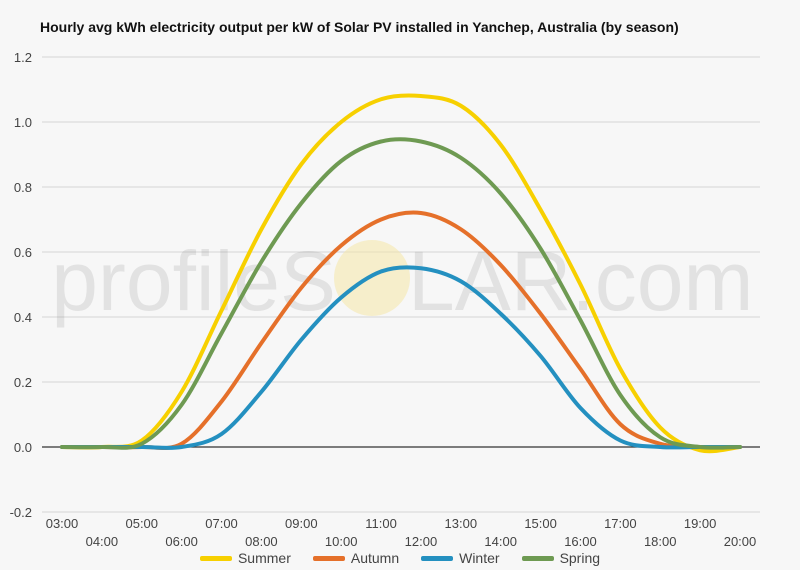 Image resolution: width=800 pixels, height=570 pixels. I want to click on y-tick-label: 0.6, so click(23, 252).